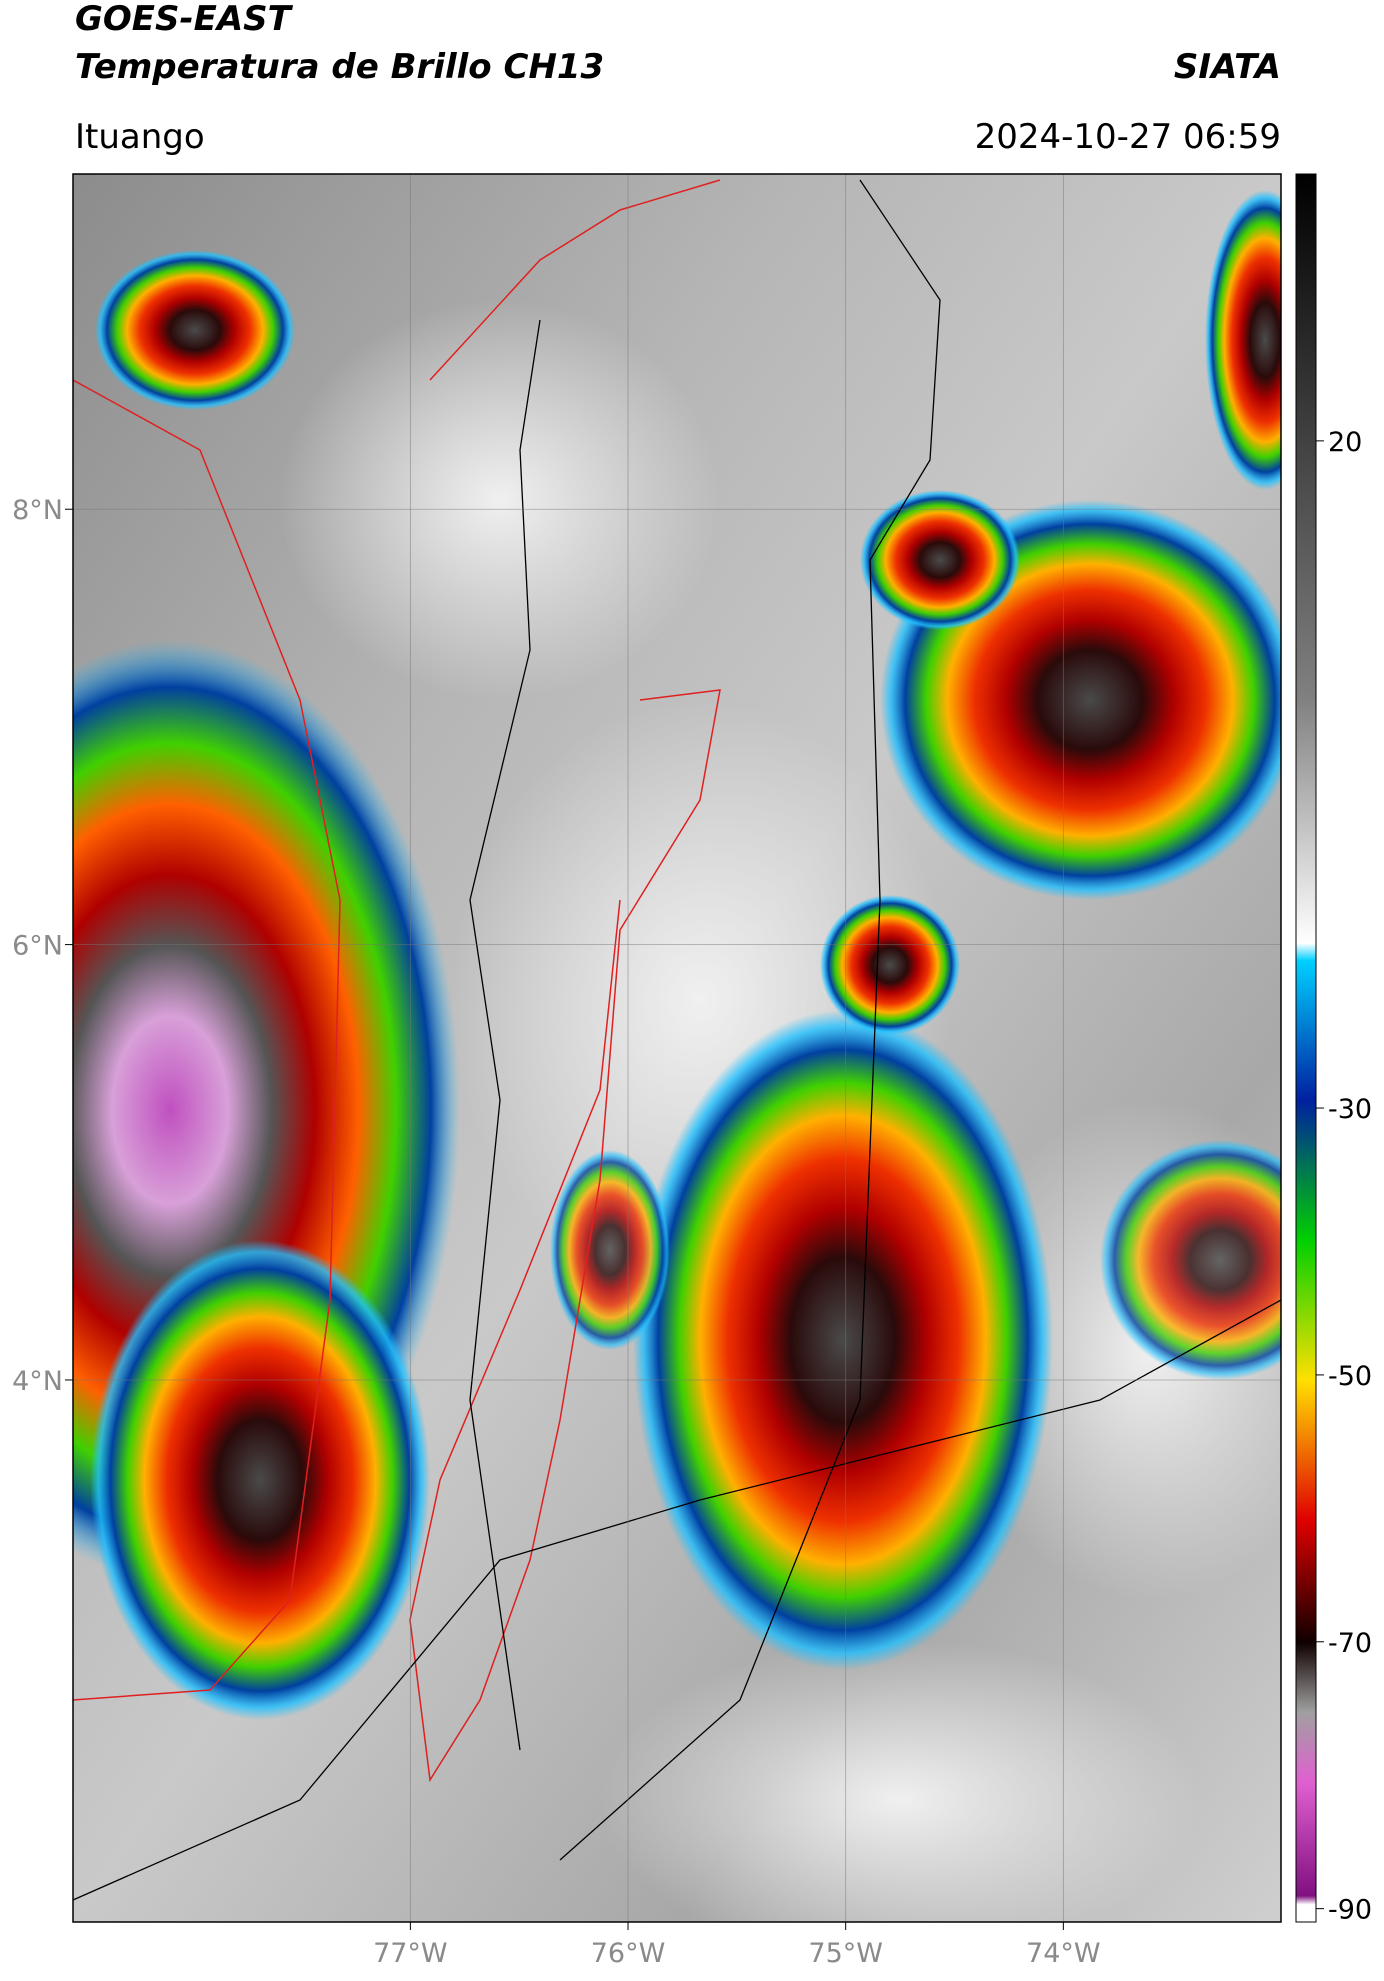 Image resolution: width=1384 pixels, height=1981 pixels. Describe the element at coordinates (1306, 1048) in the screenshot. I see `colorbar` at that location.